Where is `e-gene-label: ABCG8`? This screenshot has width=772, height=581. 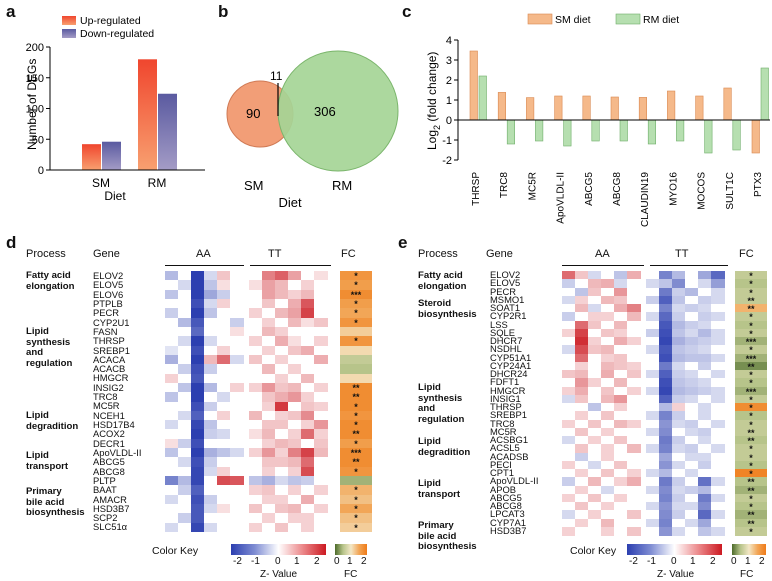
e-gene-label: ABCG8 is located at coordinates (506, 505).